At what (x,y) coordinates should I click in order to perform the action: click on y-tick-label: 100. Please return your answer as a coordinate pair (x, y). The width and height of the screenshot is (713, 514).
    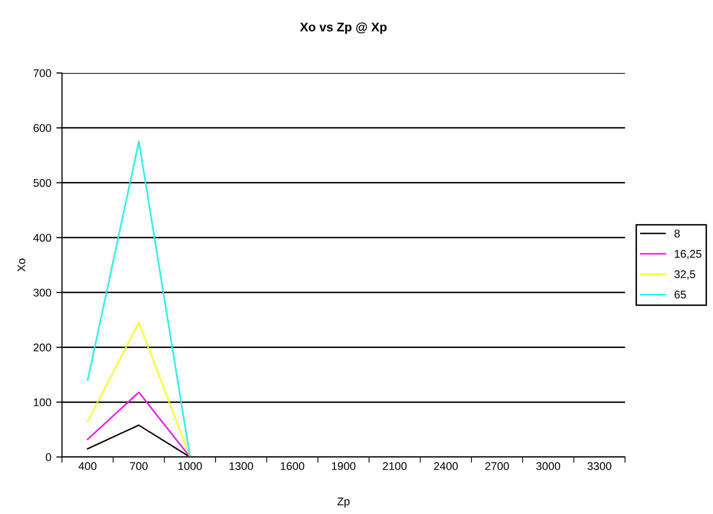
    Looking at the image, I should click on (43, 402).